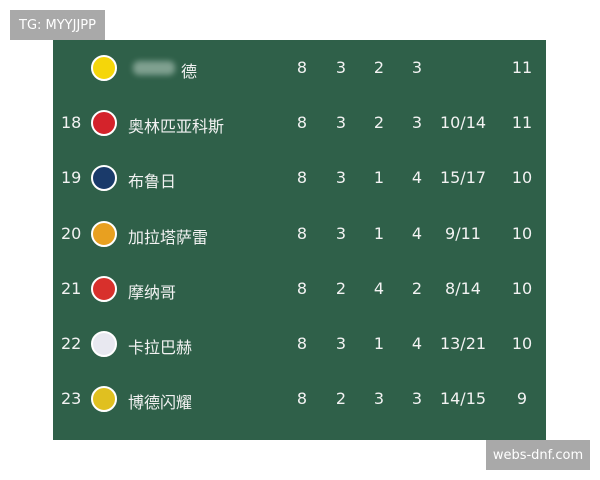 This screenshot has height=480, width=600. I want to click on goals: 8/14, so click(463, 288).